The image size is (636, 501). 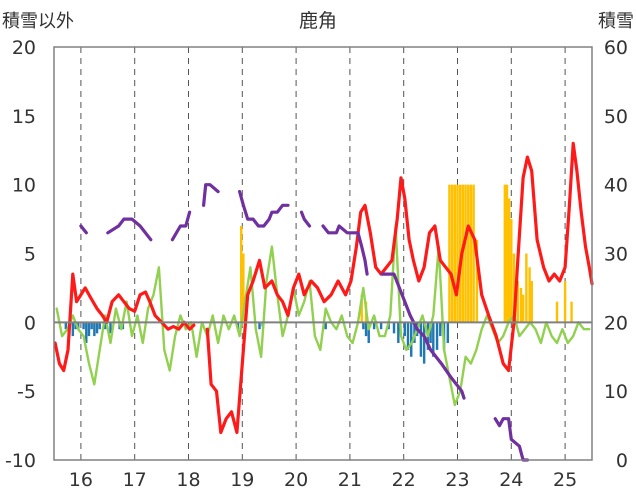 I want to click on x-tick-label: 23, so click(x=457, y=480).